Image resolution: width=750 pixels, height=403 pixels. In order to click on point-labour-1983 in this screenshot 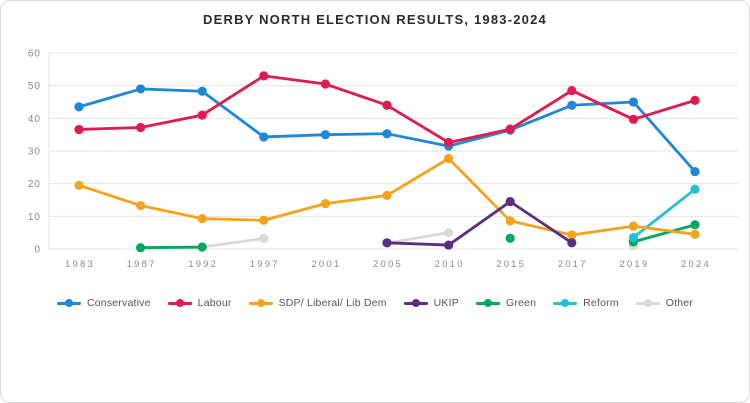, I will do `click(79, 129)`.